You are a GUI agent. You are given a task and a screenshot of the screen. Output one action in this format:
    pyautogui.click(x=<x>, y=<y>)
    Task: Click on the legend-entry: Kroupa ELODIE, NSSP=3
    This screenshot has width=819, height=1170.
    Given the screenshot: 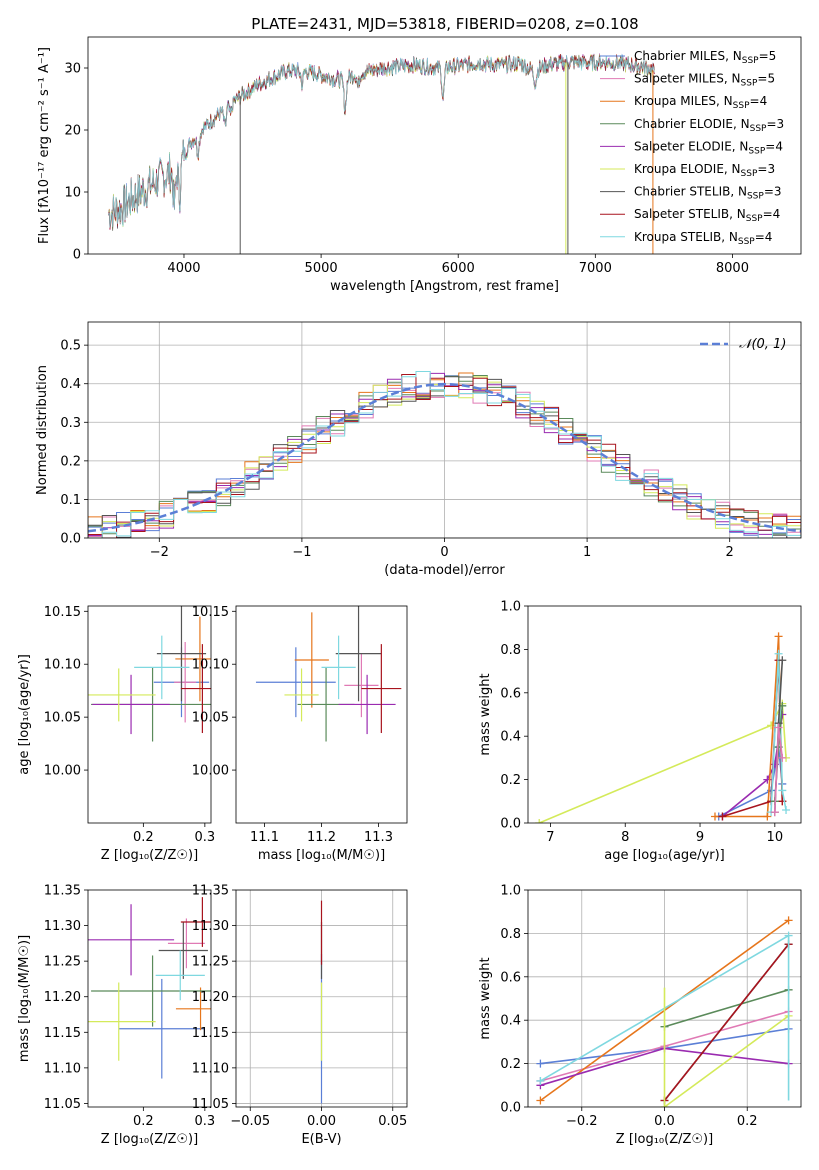 What is the action you would take?
    pyautogui.click(x=704, y=170)
    